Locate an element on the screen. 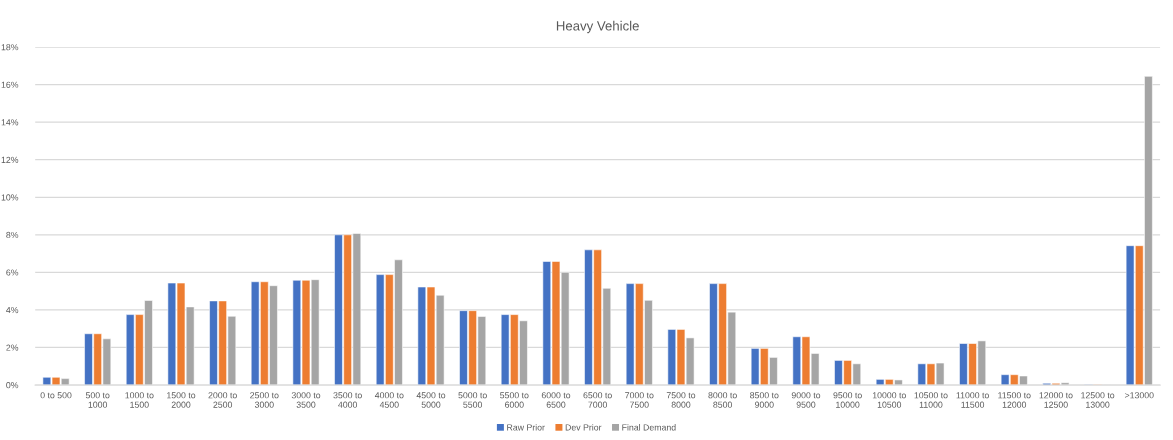 This screenshot has height=440, width=1173. y-tick-label: 6% is located at coordinates (12, 272).